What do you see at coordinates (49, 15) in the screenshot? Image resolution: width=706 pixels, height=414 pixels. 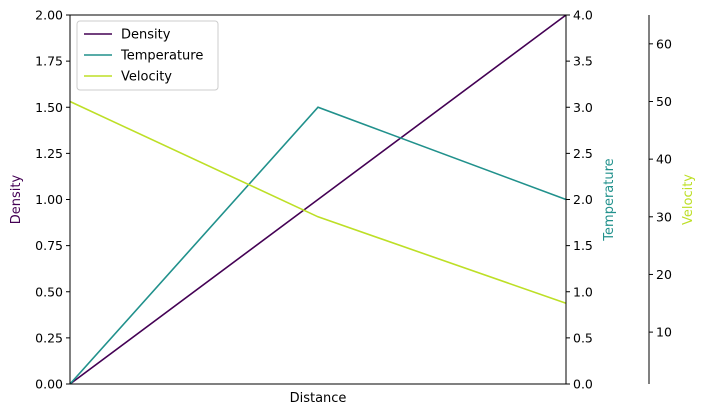 I see `density-tick-label: 2.00` at bounding box center [49, 15].